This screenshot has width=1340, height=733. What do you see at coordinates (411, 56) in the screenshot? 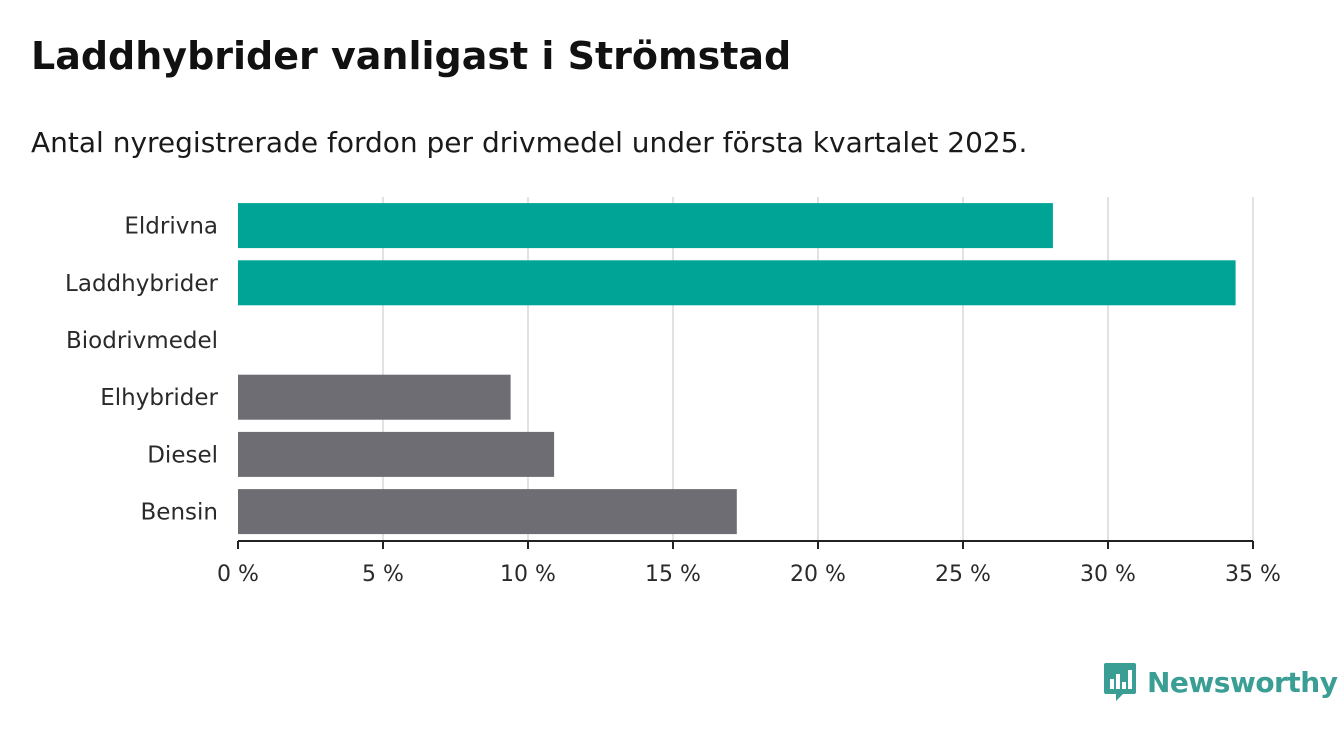
I see `chart-title: Laddhybrider vanligast i Strömstad` at bounding box center [411, 56].